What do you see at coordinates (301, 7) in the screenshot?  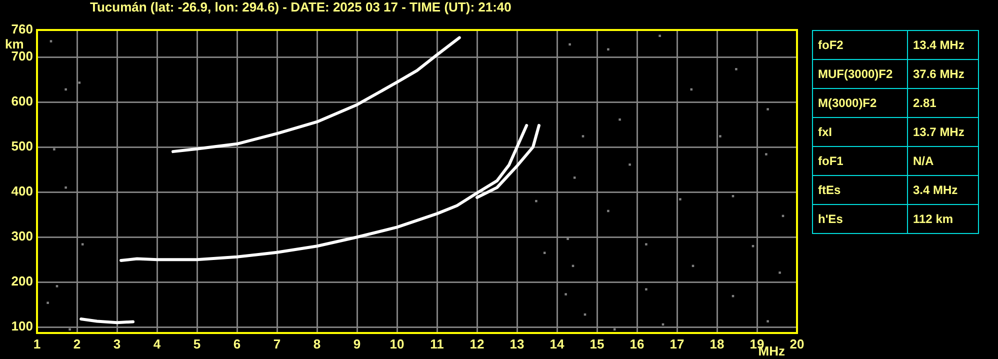 I see `chart-title: Tucumán (lat: -26.9, lon: 294.6) - DATE: 2025 03 17 - TIME (UT): 21:40` at bounding box center [301, 7].